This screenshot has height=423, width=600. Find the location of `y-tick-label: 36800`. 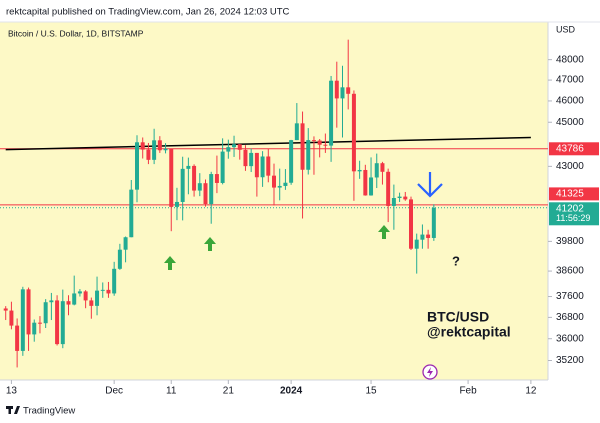

y-tick-label: 36800 is located at coordinates (570, 317).